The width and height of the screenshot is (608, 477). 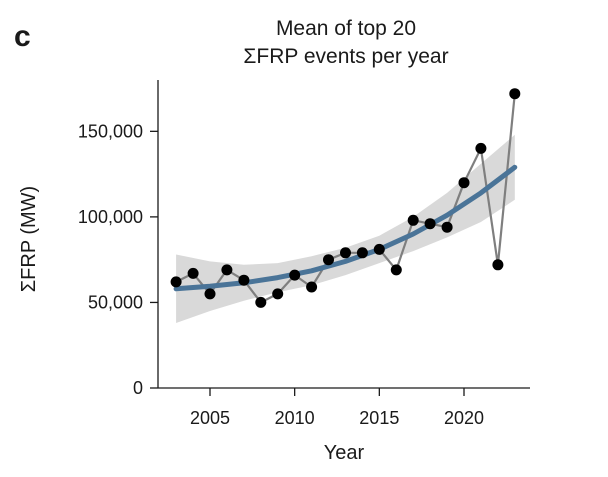 I want to click on chart-title-line-1: Mean of top 20, so click(x=346, y=28).